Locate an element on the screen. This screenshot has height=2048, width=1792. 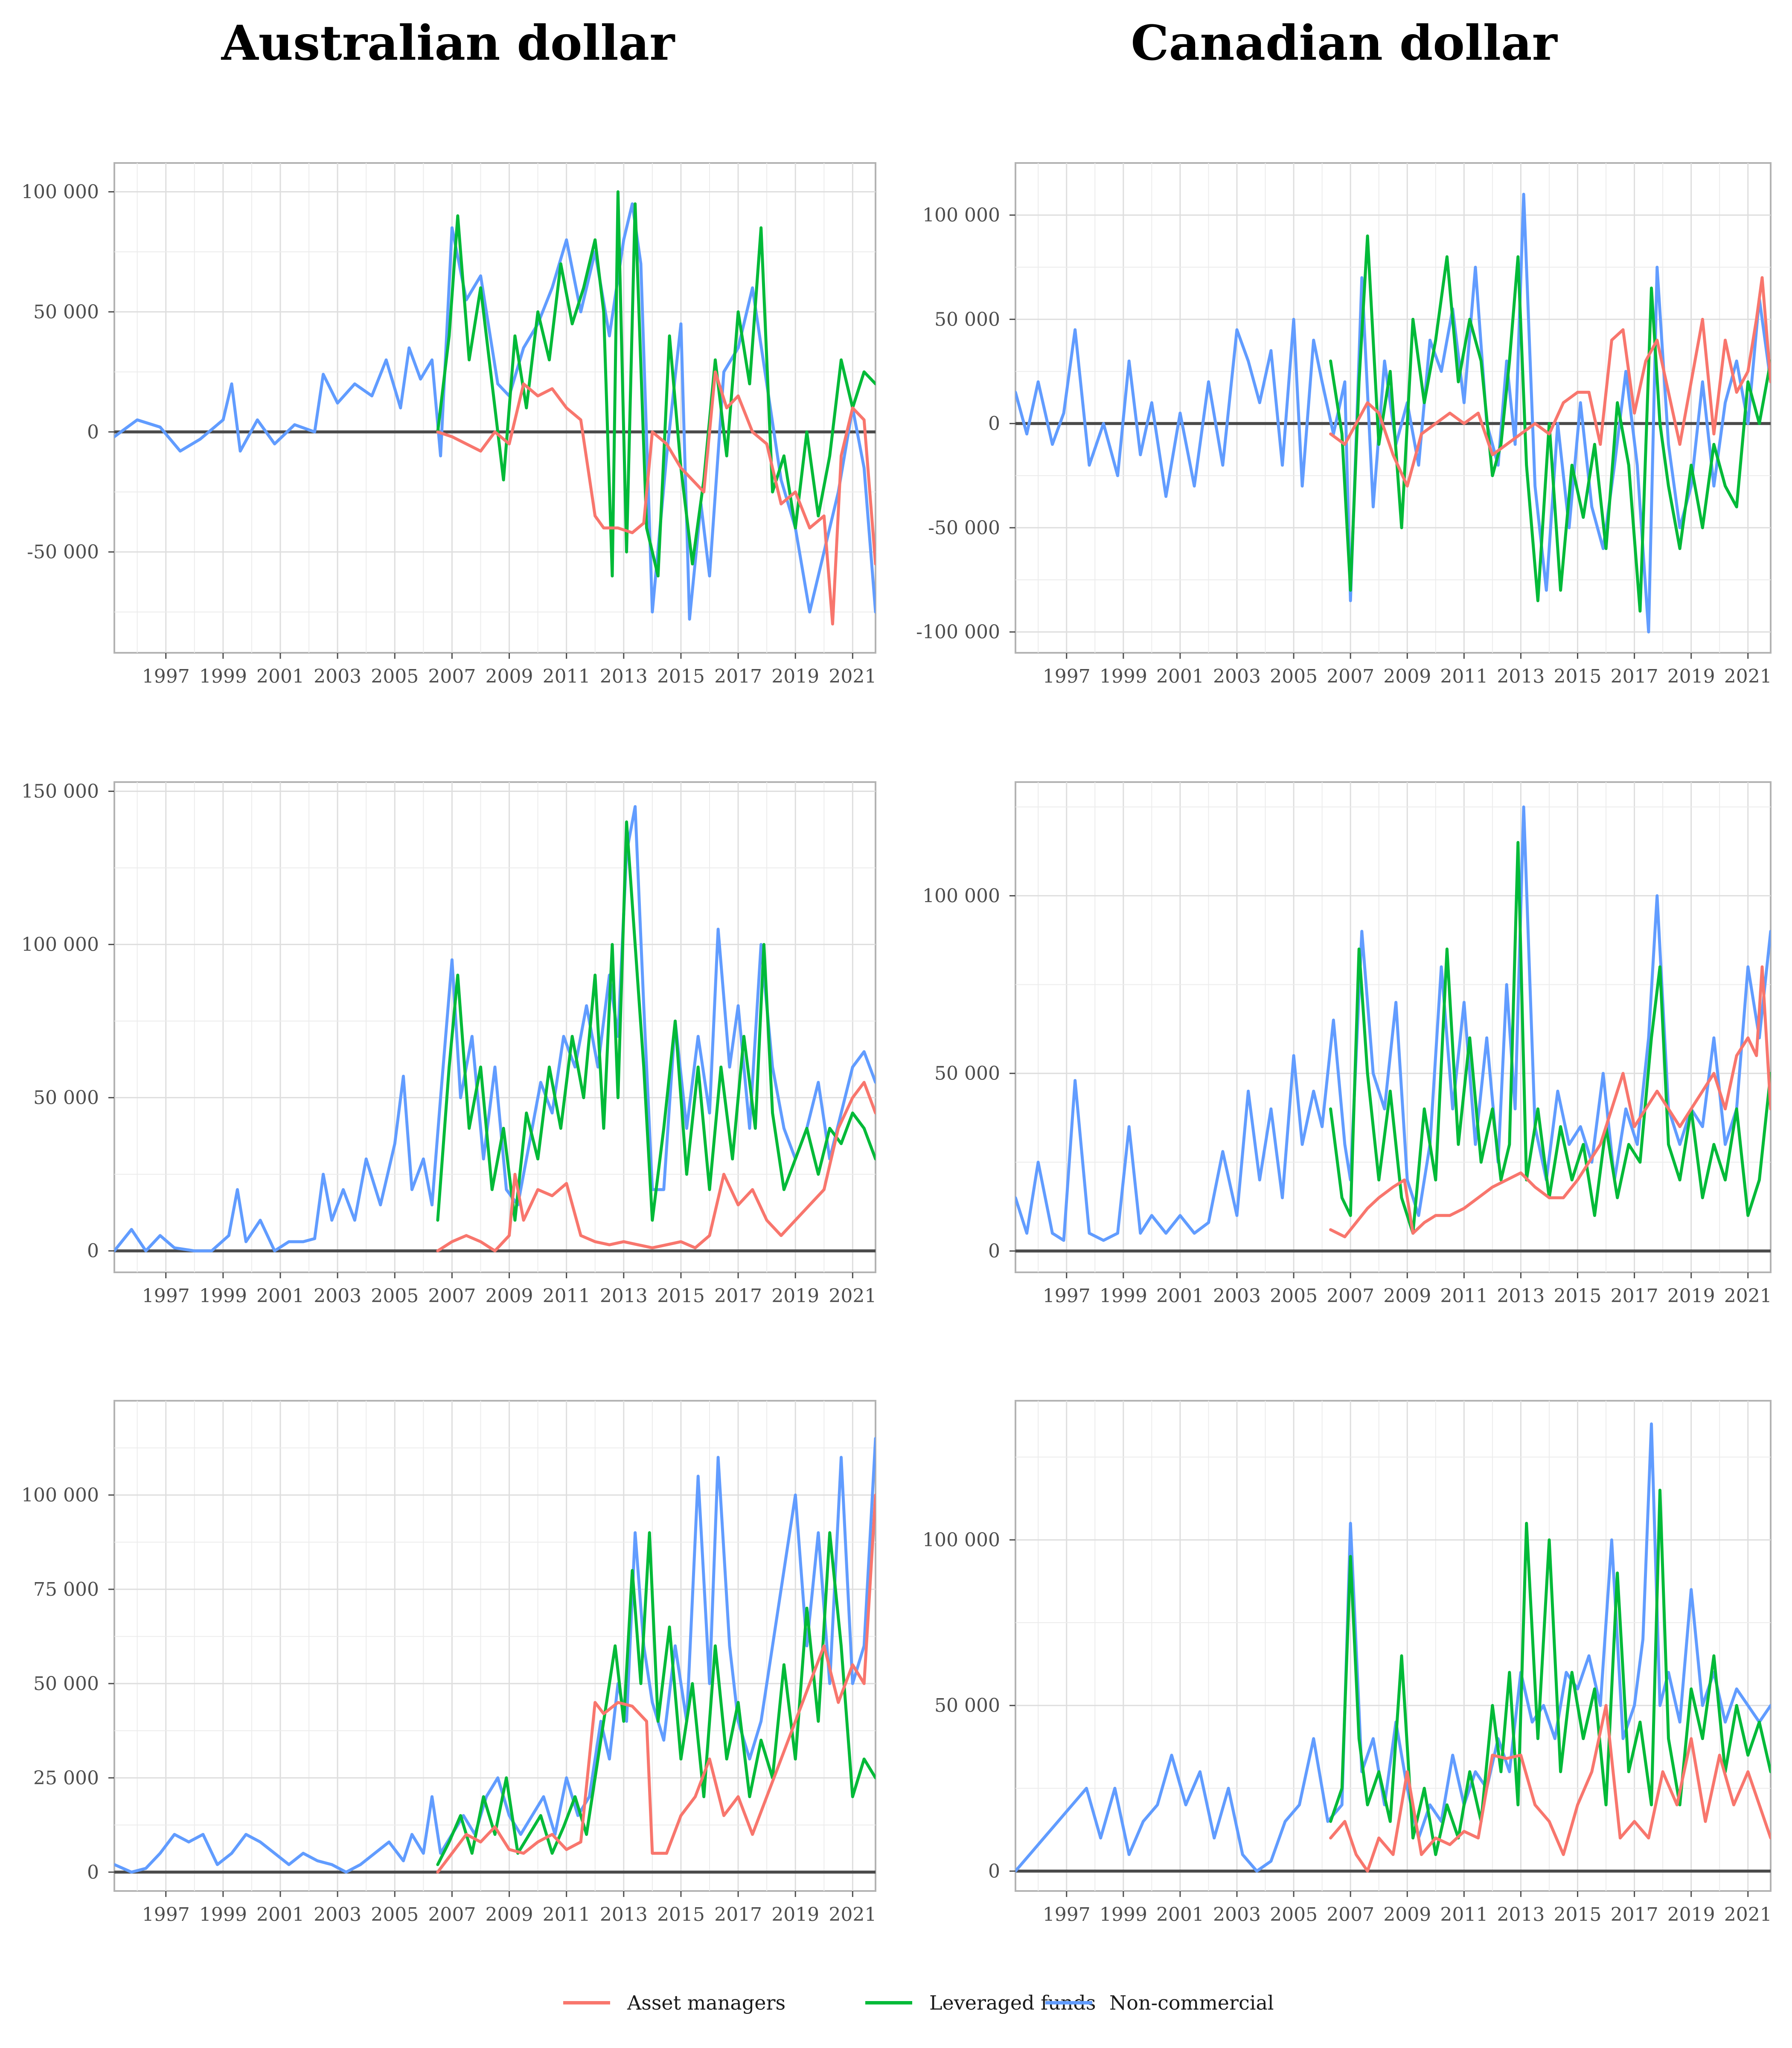
legend-label: Non-commercial is located at coordinates (1191, 2003).